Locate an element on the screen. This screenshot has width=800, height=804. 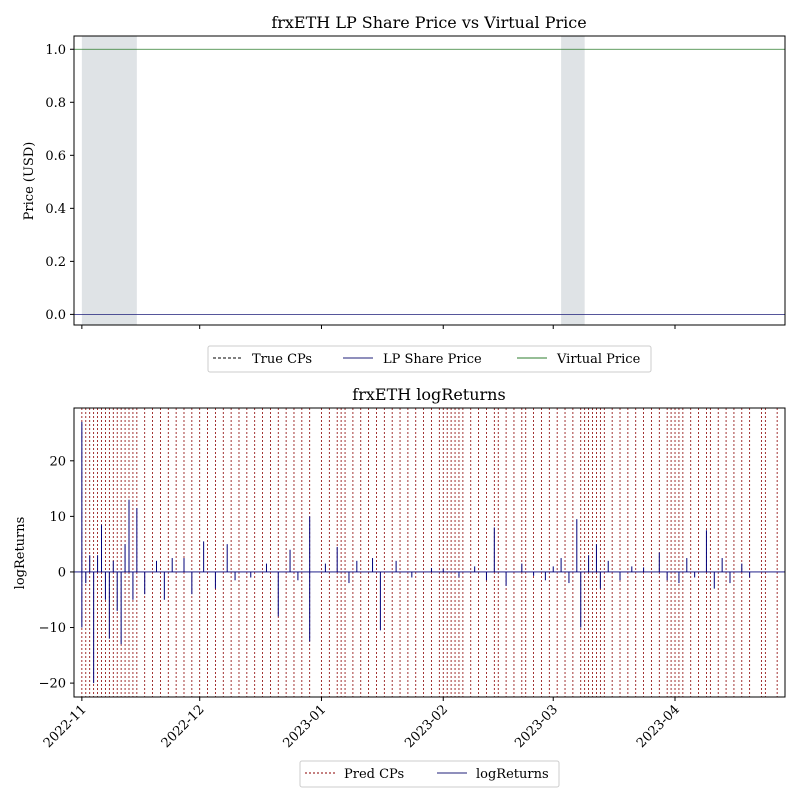
y-tick-label: 0.4 is located at coordinates (55, 209).